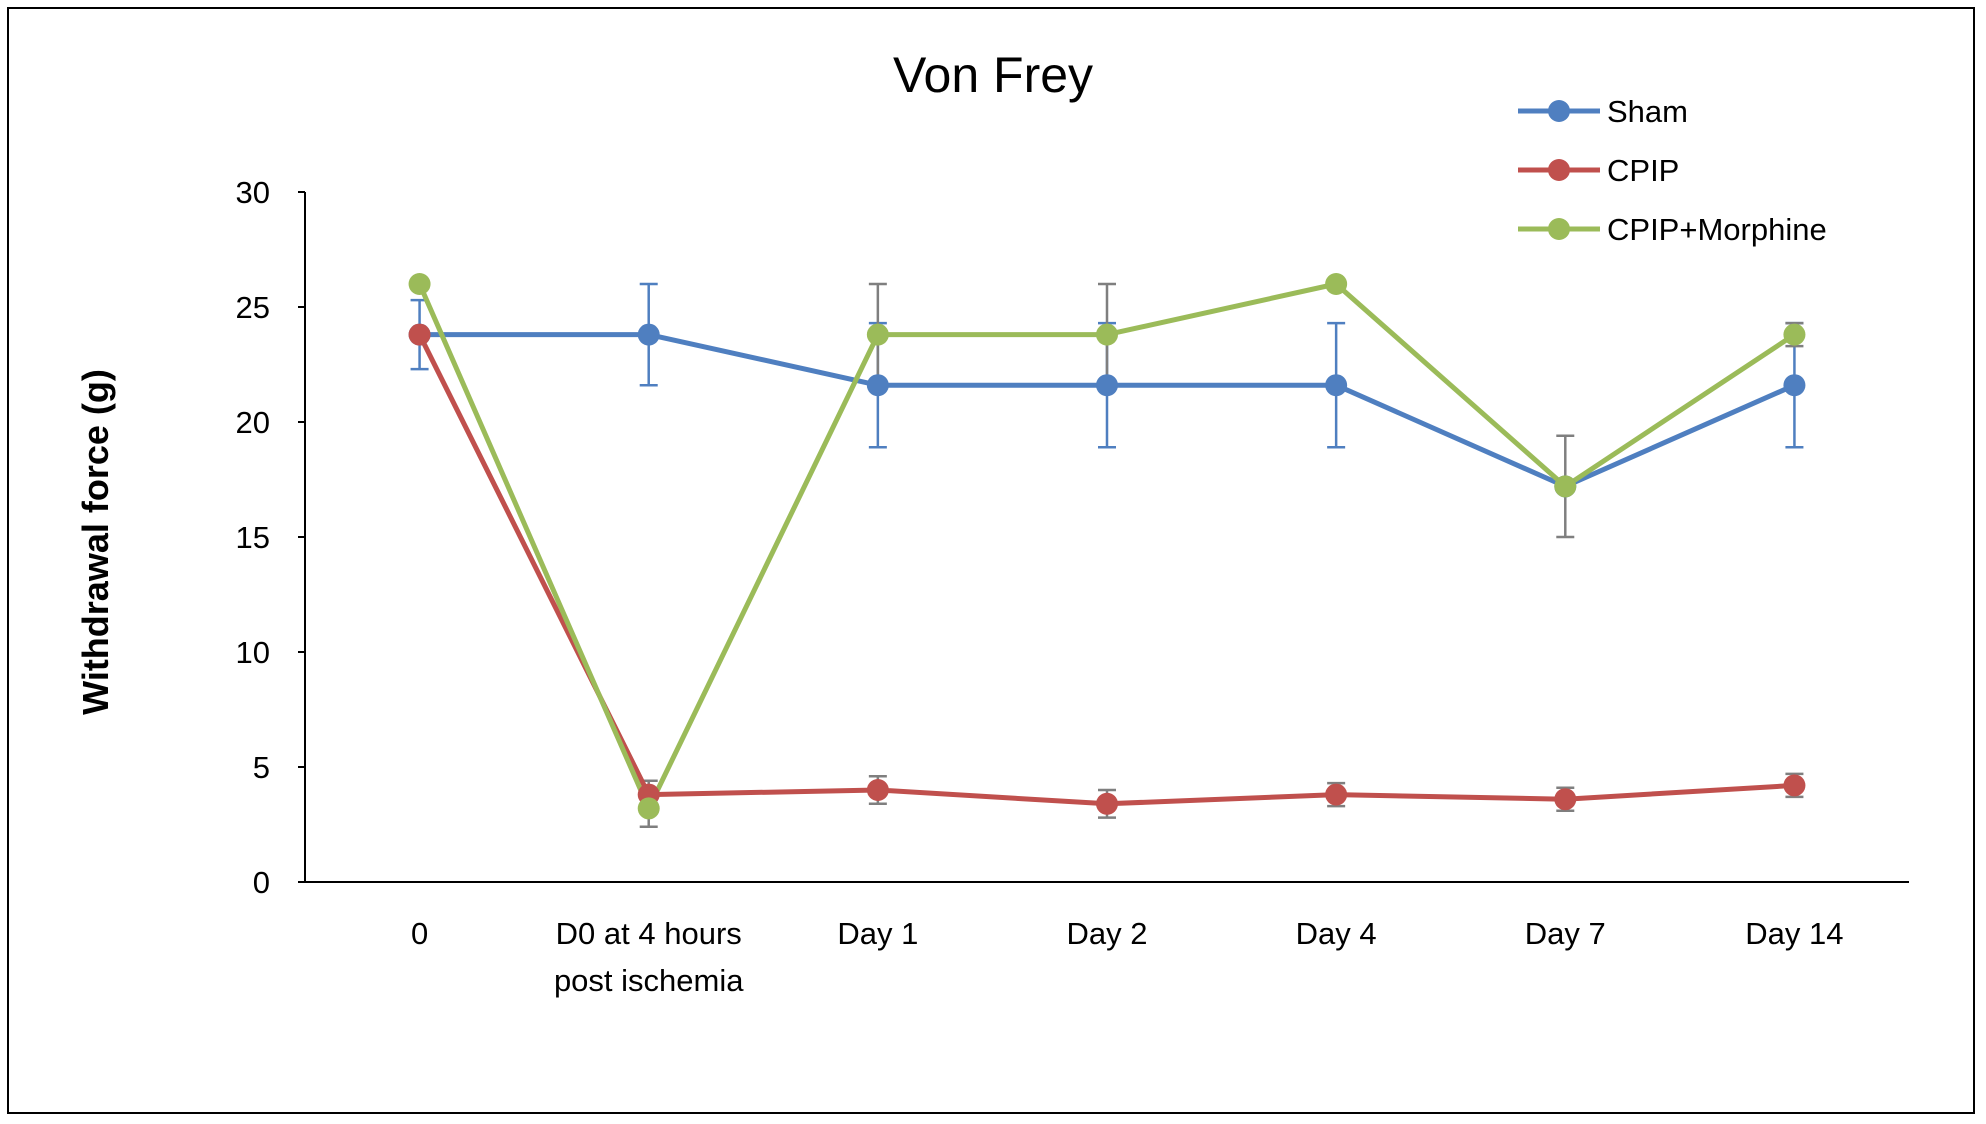 The image size is (1986, 1124). What do you see at coordinates (1717, 229) in the screenshot?
I see `legend-label: CPIP+Morphine` at bounding box center [1717, 229].